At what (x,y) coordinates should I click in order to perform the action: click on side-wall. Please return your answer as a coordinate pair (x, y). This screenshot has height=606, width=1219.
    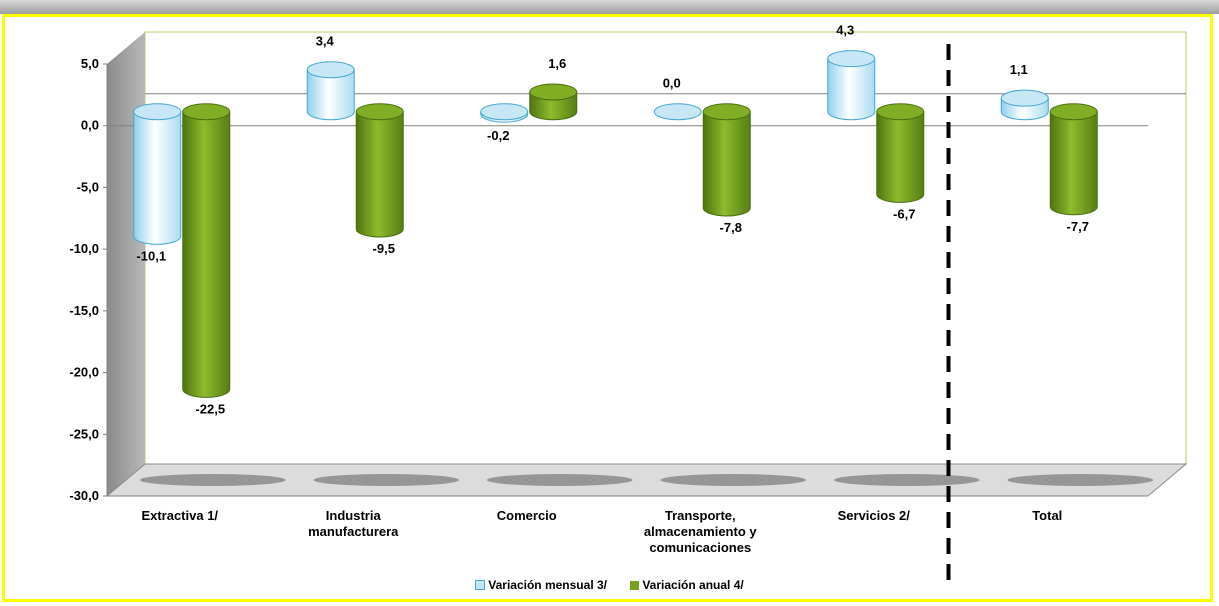
    Looking at the image, I should click on (126, 264).